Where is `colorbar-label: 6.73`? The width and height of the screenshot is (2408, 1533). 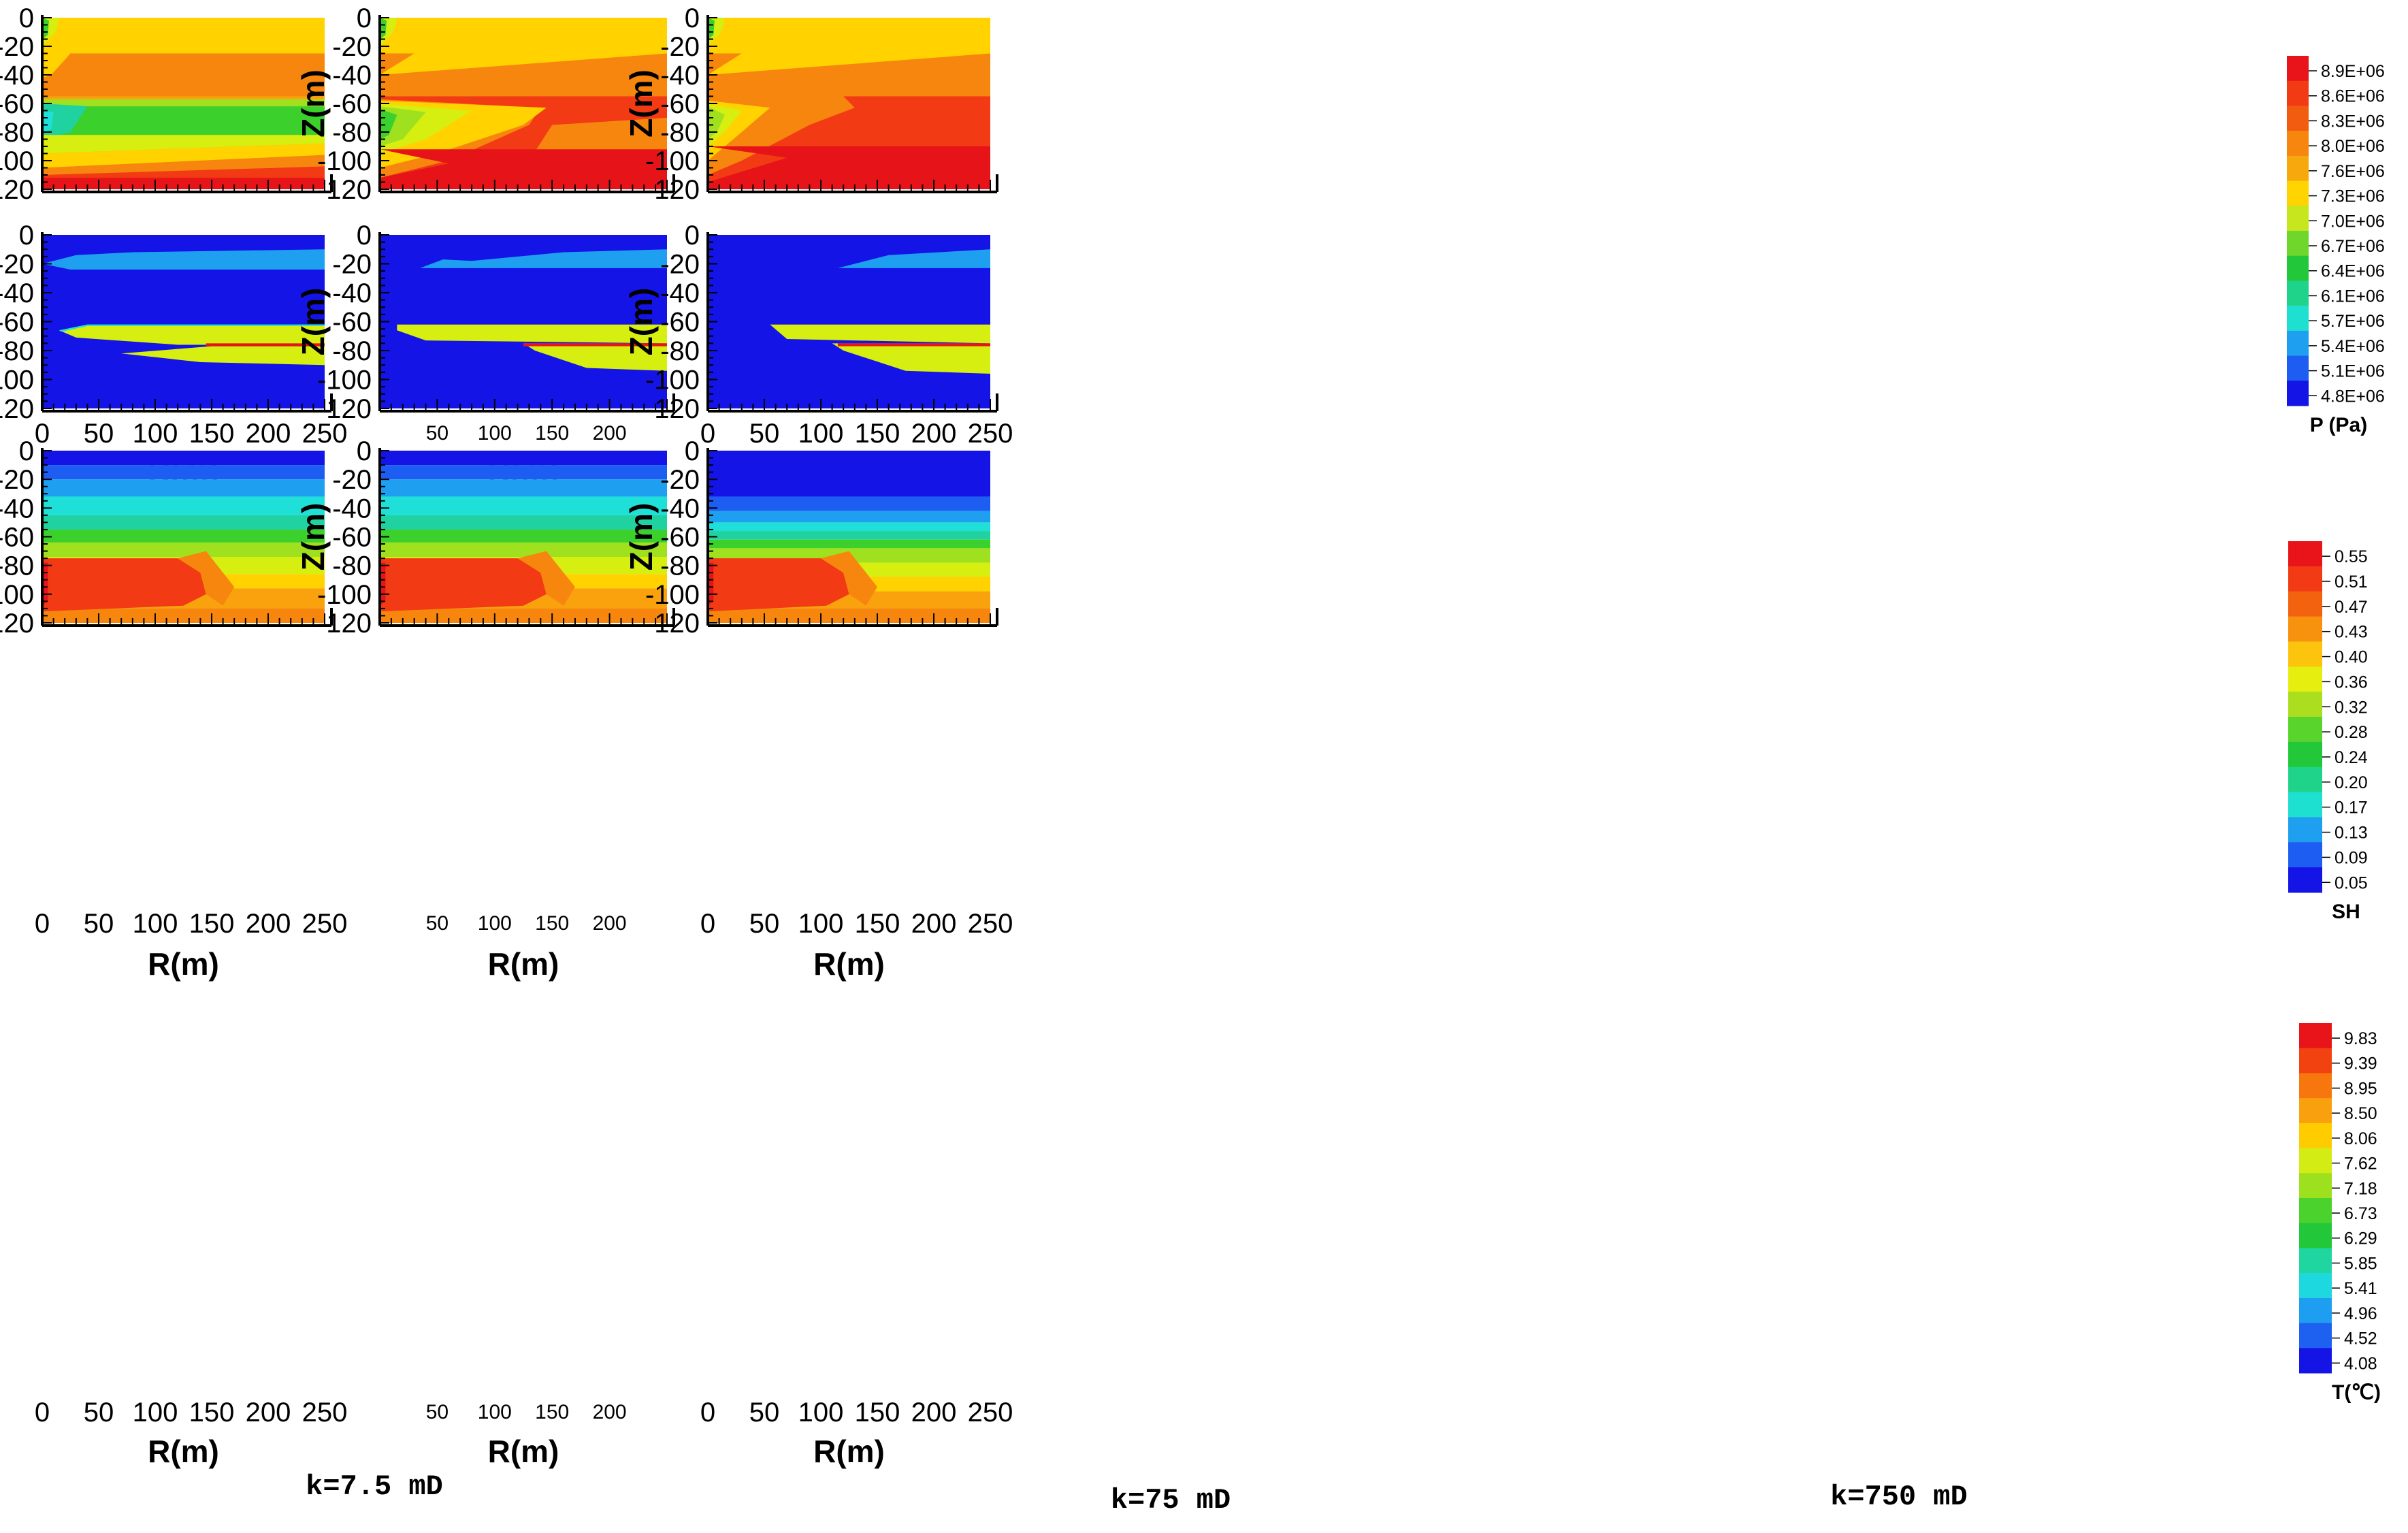
colorbar-label: 6.73 is located at coordinates (2361, 1213).